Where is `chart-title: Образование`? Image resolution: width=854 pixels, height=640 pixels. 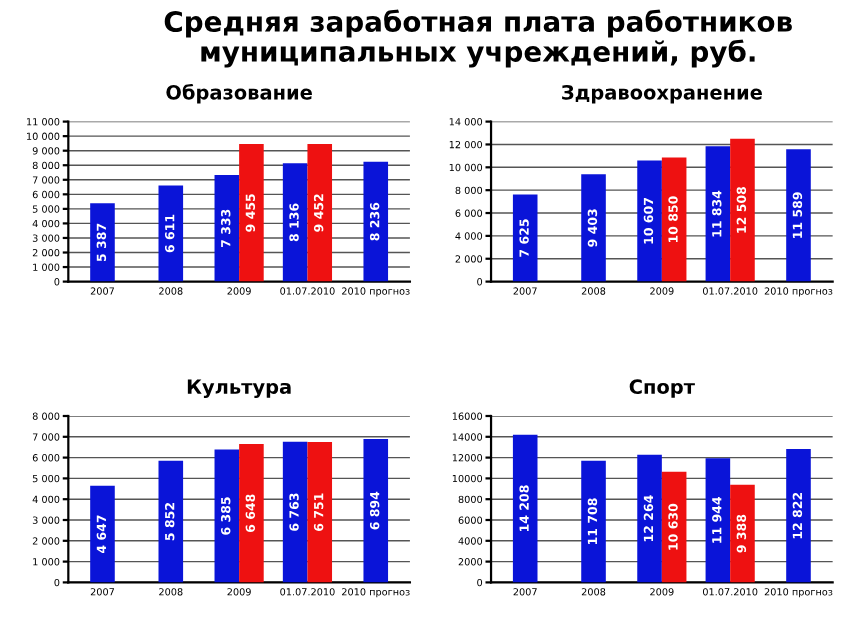
chart-title: Образование is located at coordinates (239, 93).